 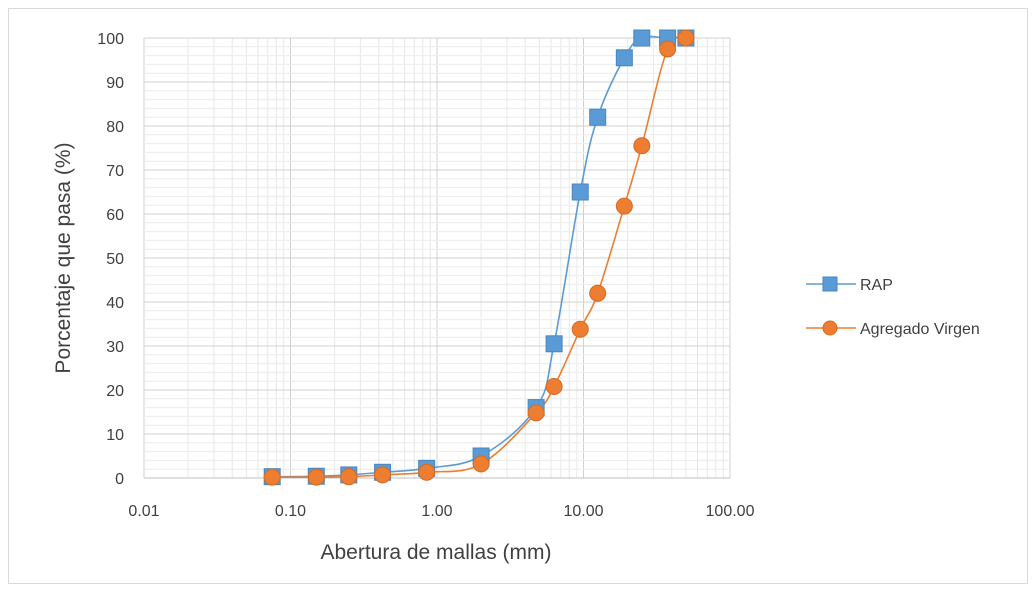 I want to click on x-axis-tick-labels: 0.01 0.10 1.00 10.00 100.00, so click(x=441, y=511).